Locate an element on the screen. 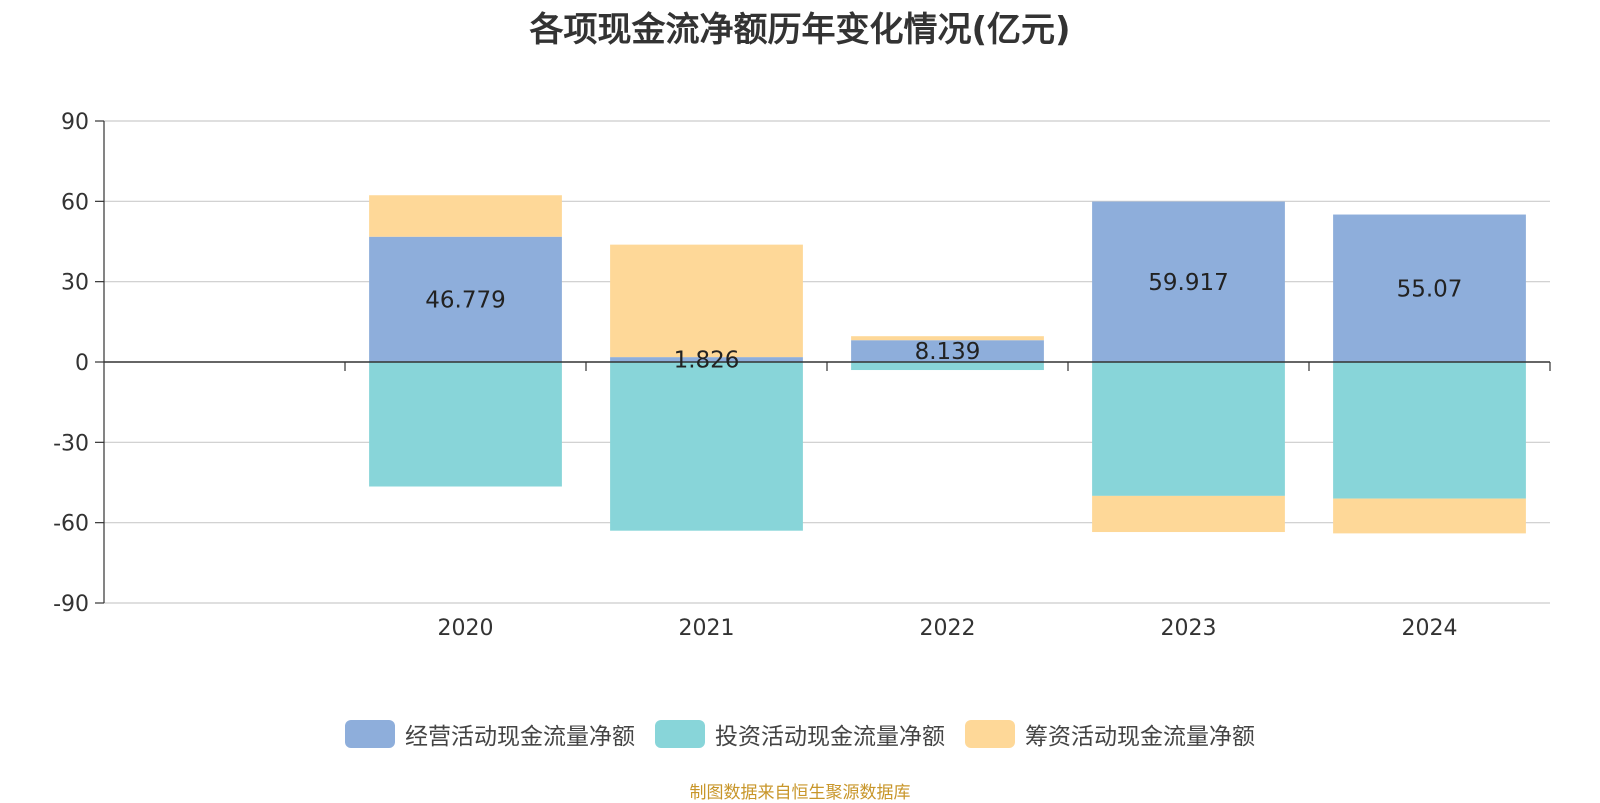 The height and width of the screenshot is (803, 1600). y-tick-label: 60 is located at coordinates (75, 202).